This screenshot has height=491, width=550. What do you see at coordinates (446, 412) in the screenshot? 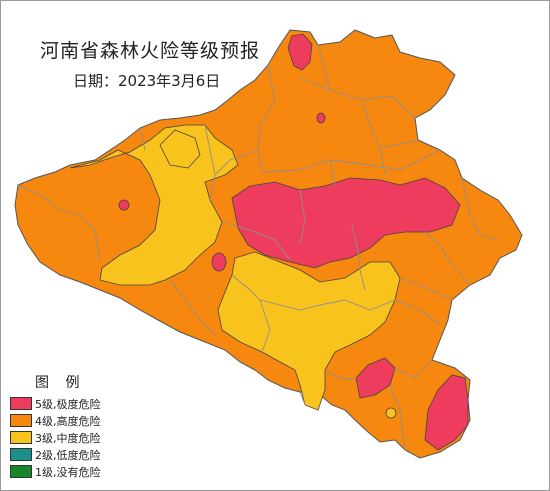
I see `zone-level5-southeast` at bounding box center [446, 412].